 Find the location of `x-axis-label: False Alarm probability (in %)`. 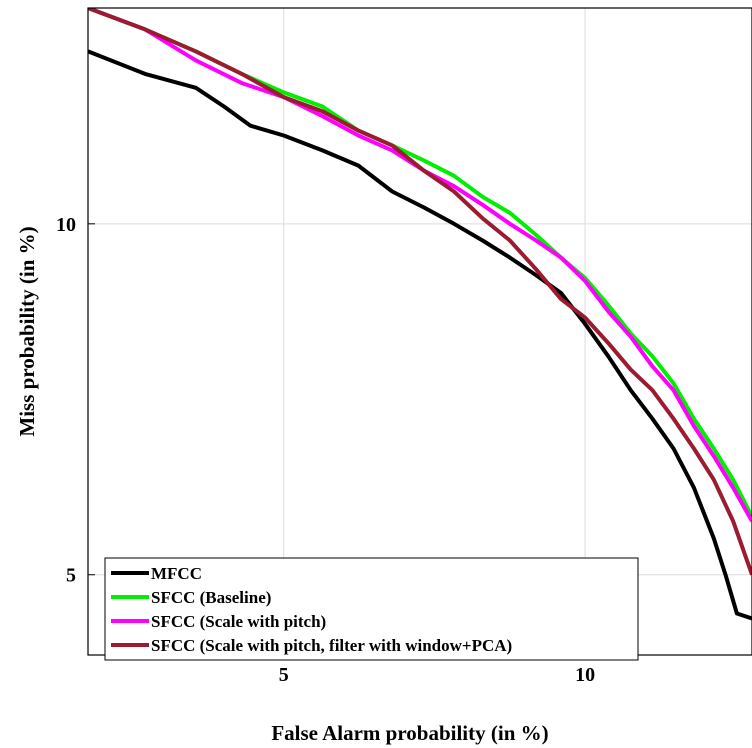

x-axis-label: False Alarm probability (in %) is located at coordinates (409, 733).